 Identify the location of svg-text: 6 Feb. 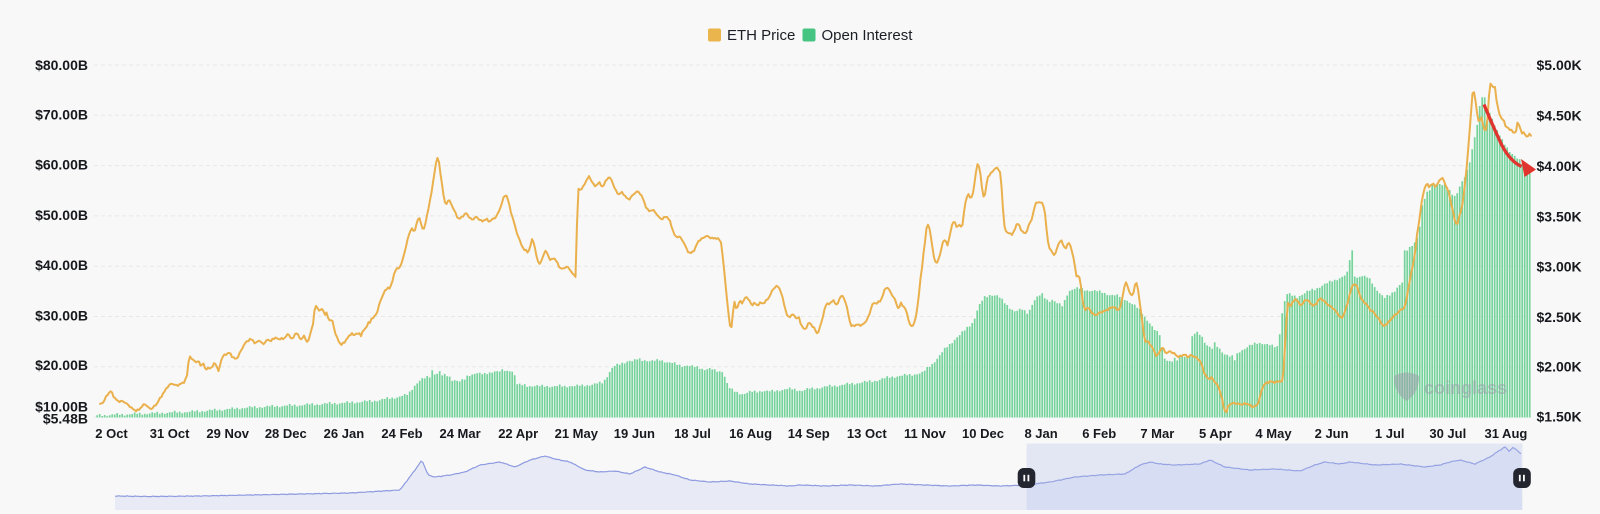
(1099, 433).